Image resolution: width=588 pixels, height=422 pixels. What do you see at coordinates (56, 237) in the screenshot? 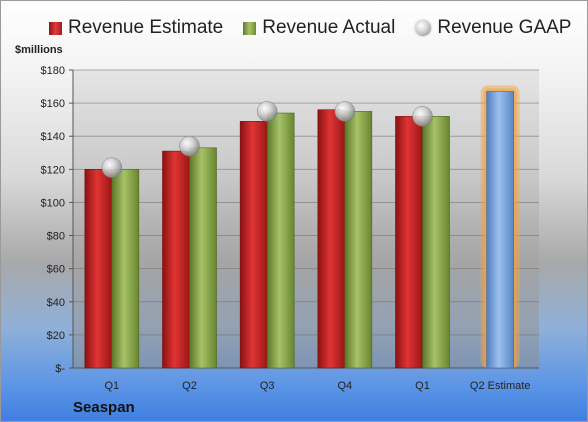
I see `y-tick-label: $80` at bounding box center [56, 237].